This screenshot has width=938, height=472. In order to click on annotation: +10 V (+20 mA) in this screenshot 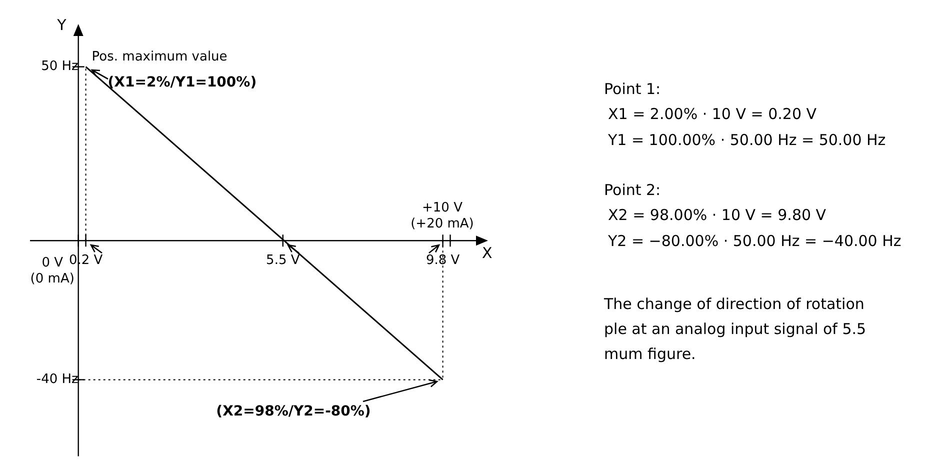, I will do `click(442, 216)`.